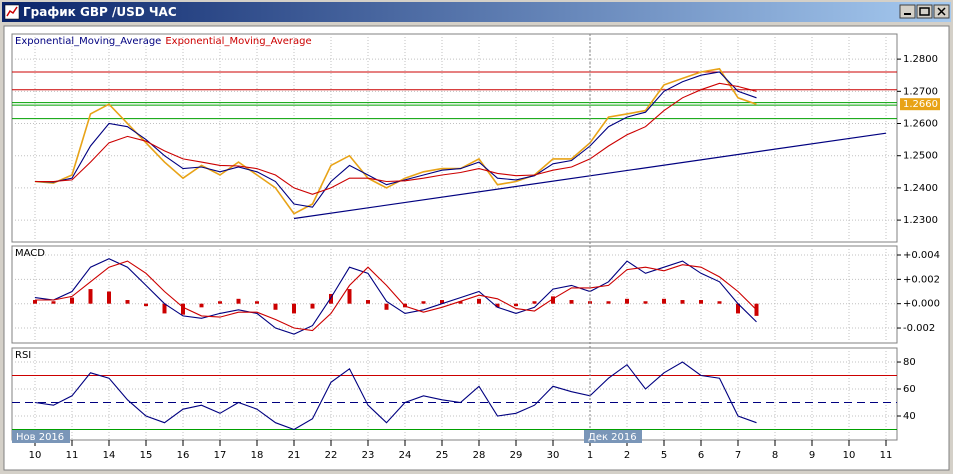  Describe the element at coordinates (516, 455) in the screenshot. I see `x-tick-label: 29` at that location.